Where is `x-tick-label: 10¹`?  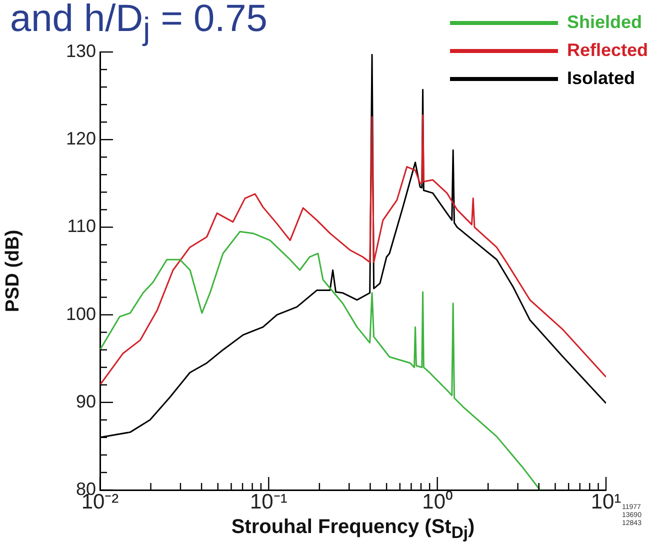
x-tick-label: 10¹ is located at coordinates (606, 502).